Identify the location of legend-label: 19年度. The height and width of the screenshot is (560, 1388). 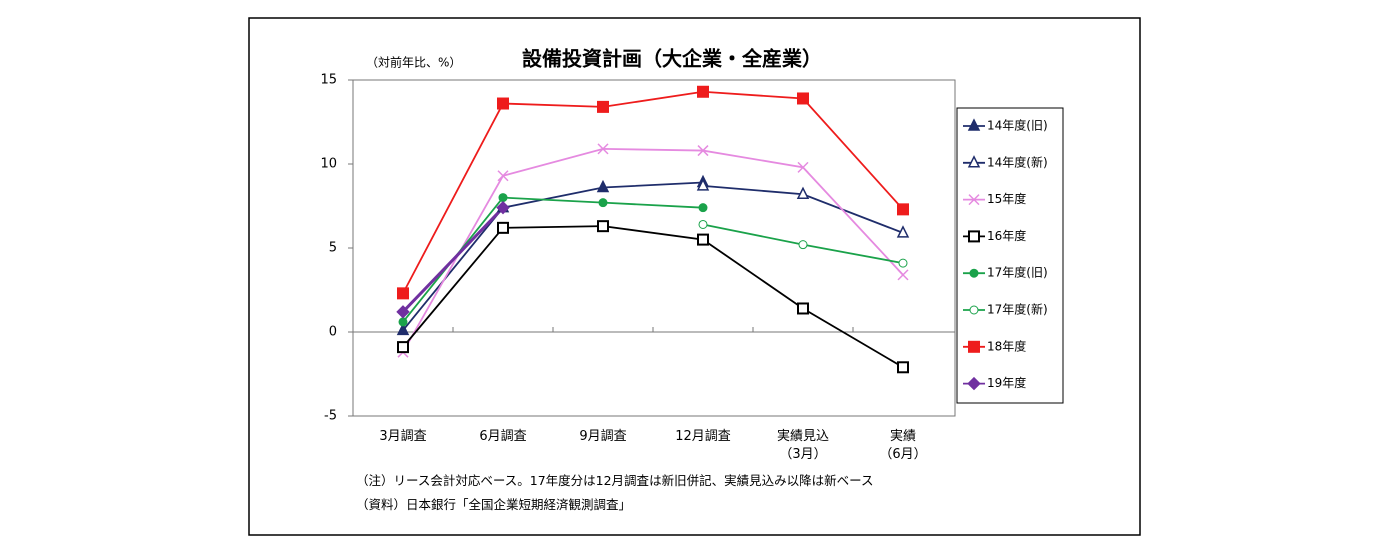
(1006, 382).